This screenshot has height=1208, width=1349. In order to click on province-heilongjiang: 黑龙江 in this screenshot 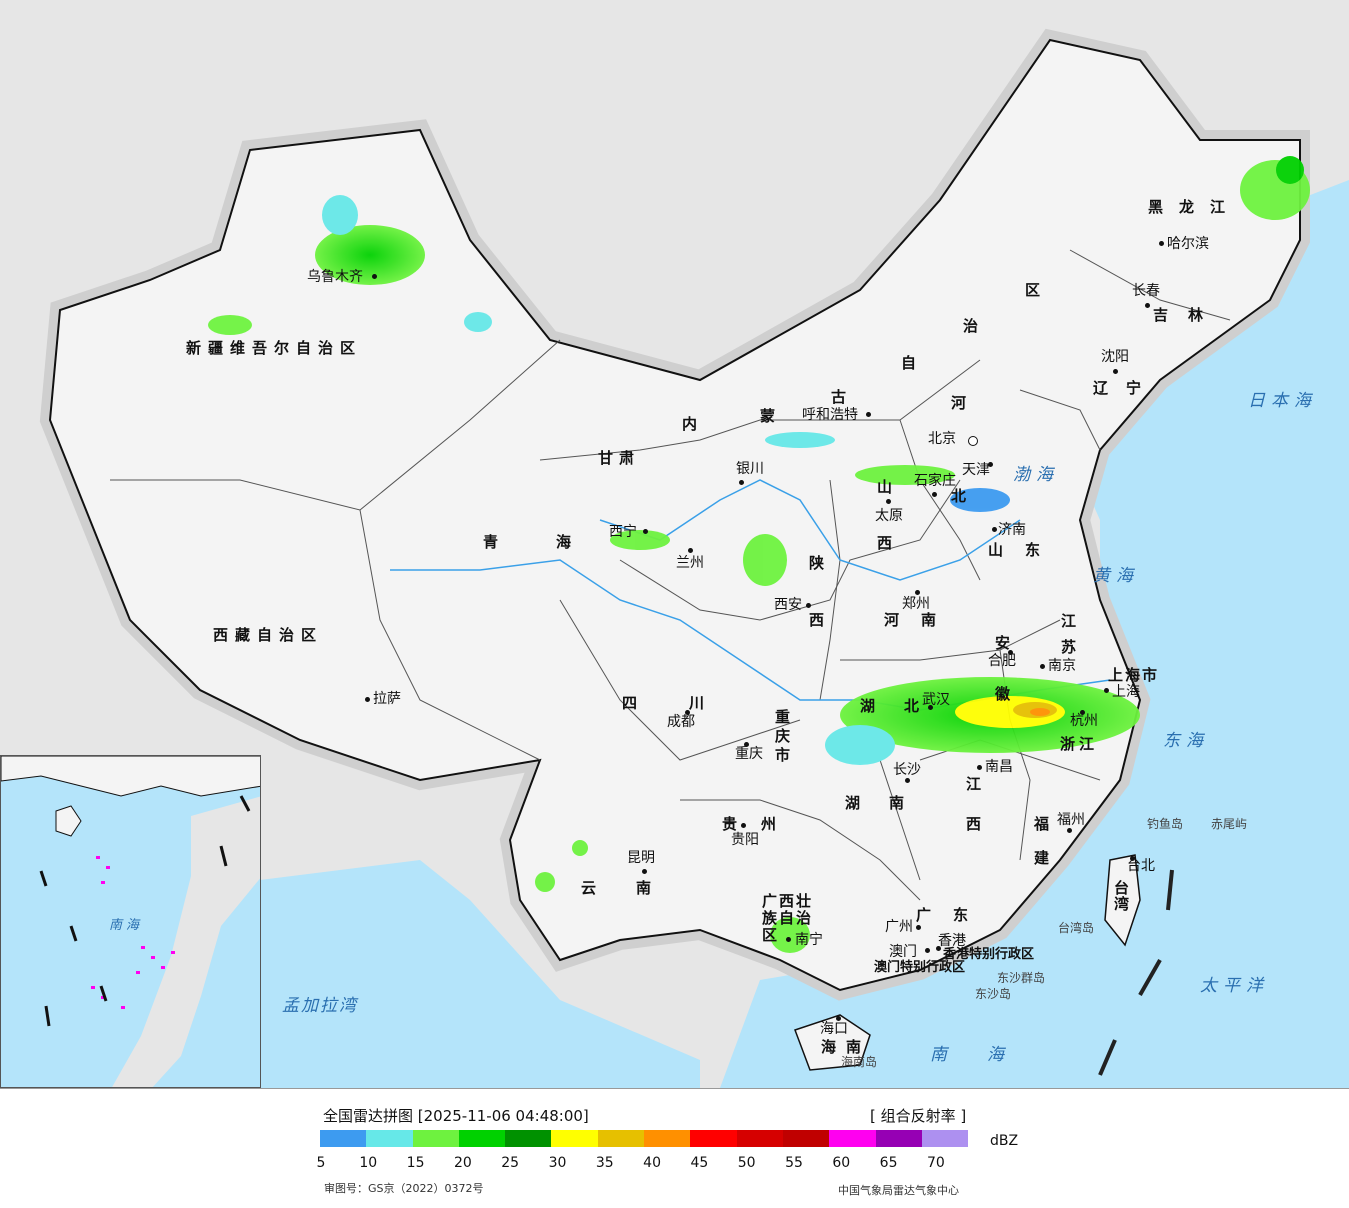, I will do `click(1195, 207)`.